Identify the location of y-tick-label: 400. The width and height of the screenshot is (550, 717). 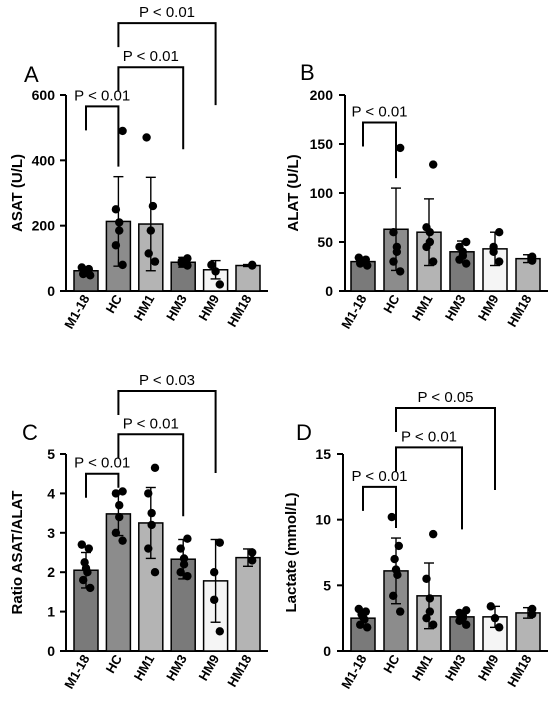
(44, 160).